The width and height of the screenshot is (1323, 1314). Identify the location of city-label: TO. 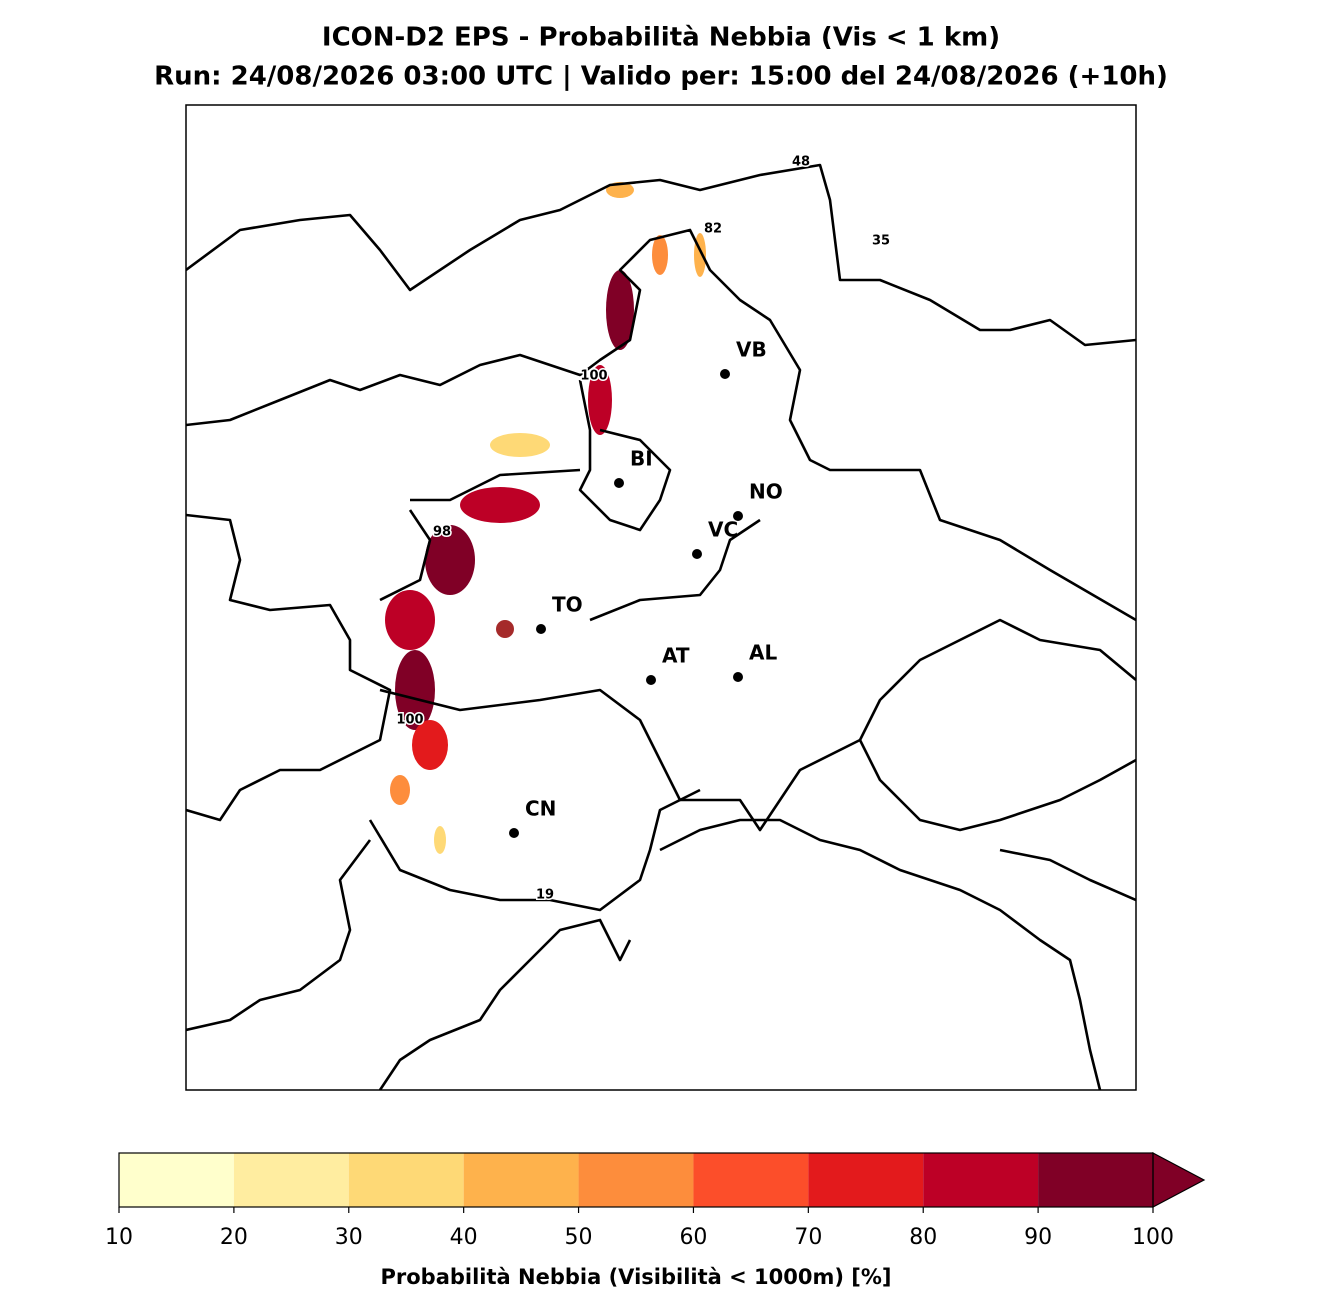
(567, 605).